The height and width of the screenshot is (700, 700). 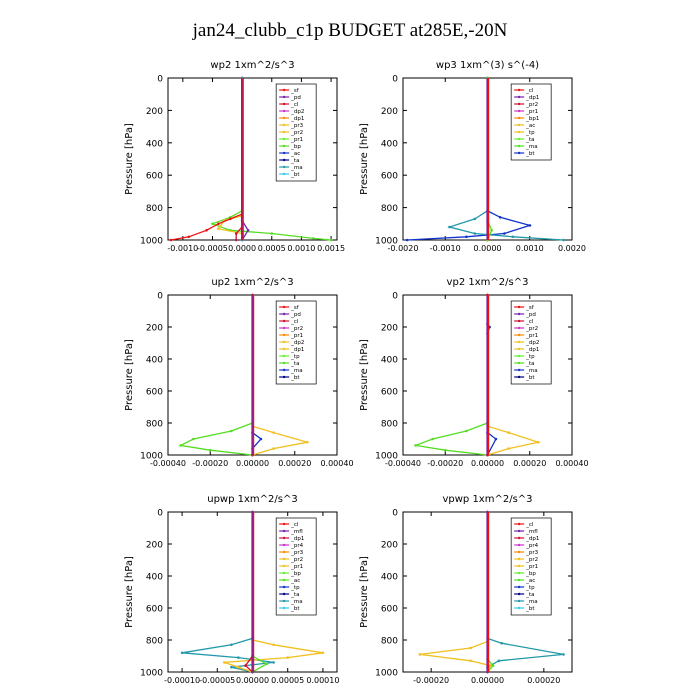 I want to click on x-tick-label: 0.0020, so click(x=572, y=248).